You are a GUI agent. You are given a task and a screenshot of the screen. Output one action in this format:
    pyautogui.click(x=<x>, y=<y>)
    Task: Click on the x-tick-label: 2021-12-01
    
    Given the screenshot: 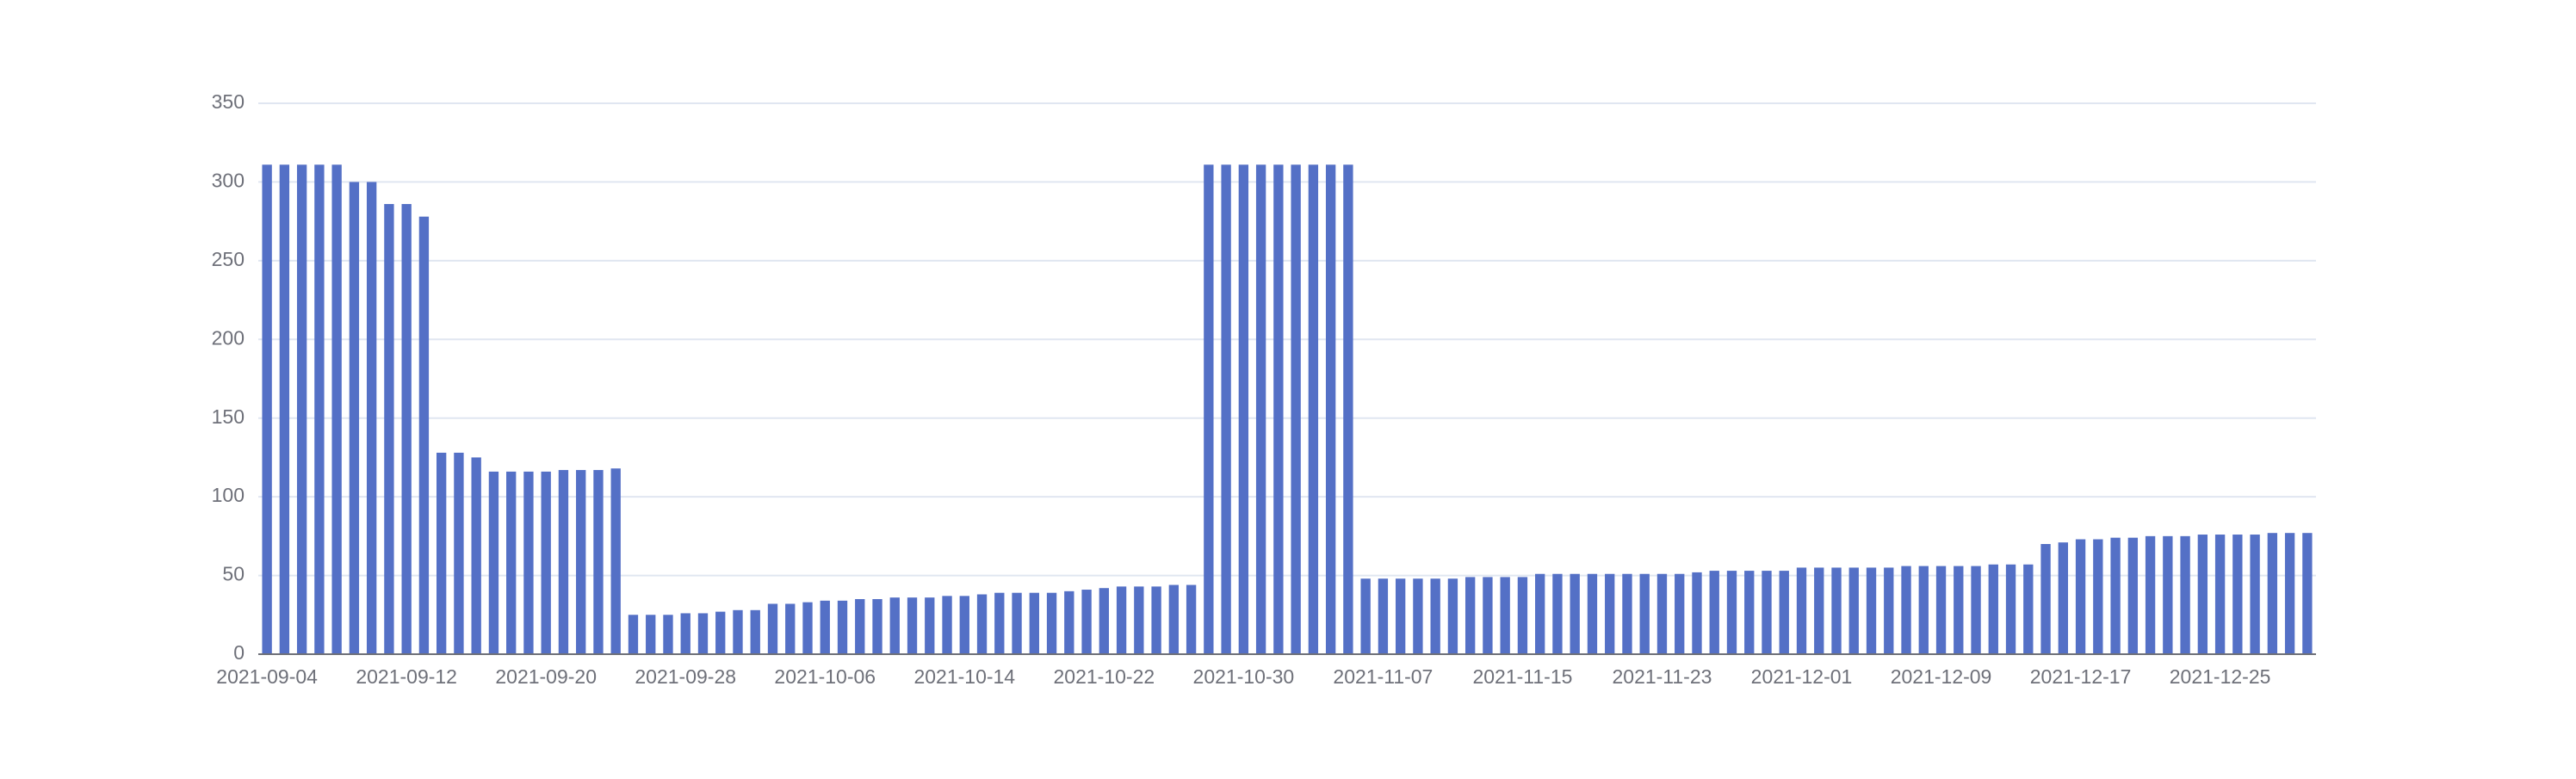 What is the action you would take?
    pyautogui.click(x=1802, y=676)
    